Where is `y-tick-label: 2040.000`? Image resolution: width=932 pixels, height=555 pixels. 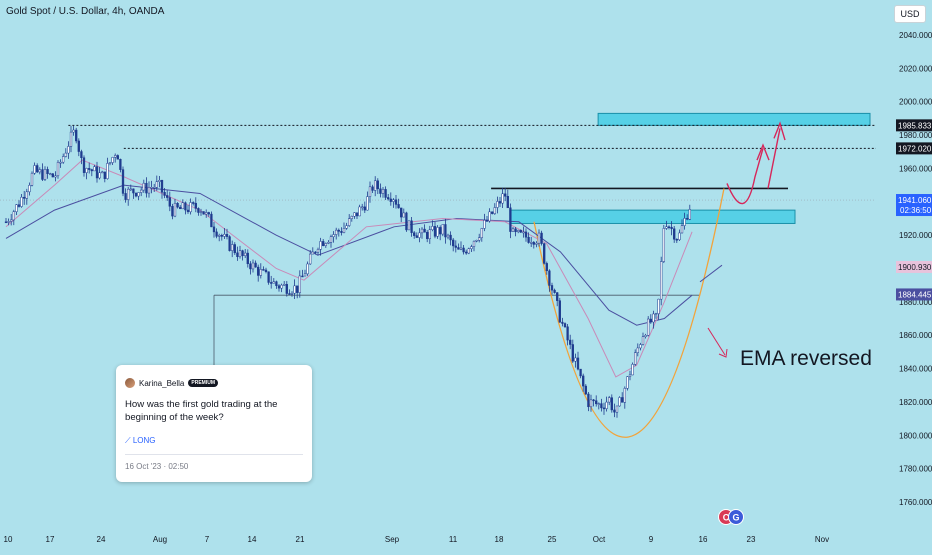
y-tick-label: 2040.000 is located at coordinates (915, 35).